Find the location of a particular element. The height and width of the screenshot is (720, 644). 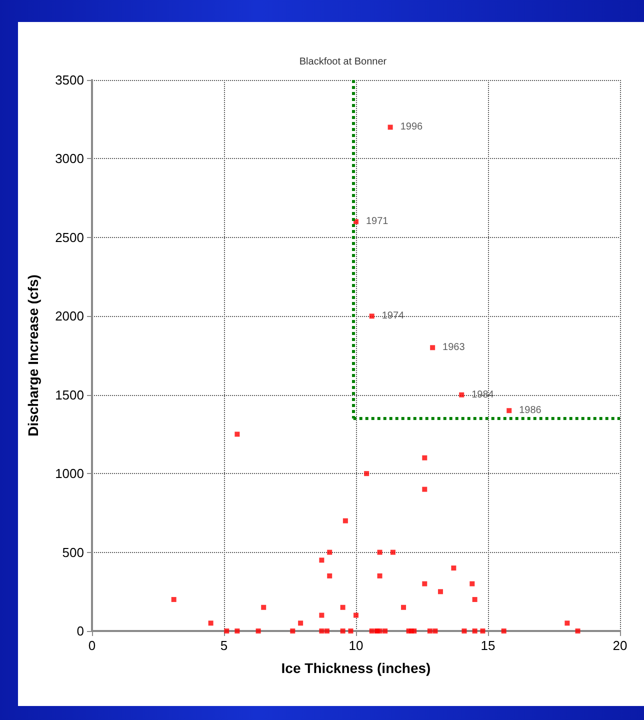

y-tick-label: 0 is located at coordinates (80, 631).